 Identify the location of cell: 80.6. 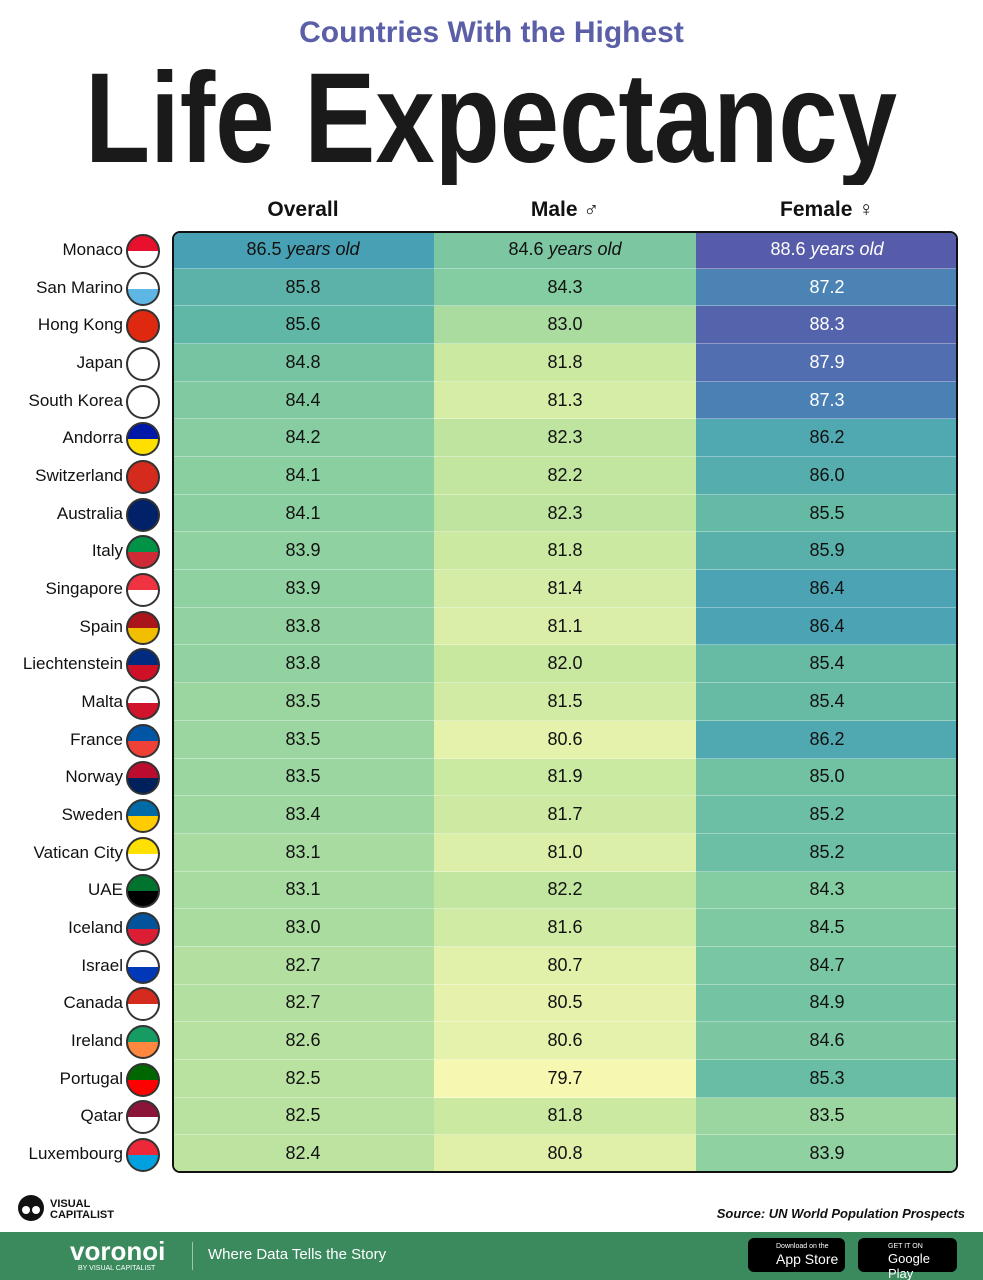
(565, 739).